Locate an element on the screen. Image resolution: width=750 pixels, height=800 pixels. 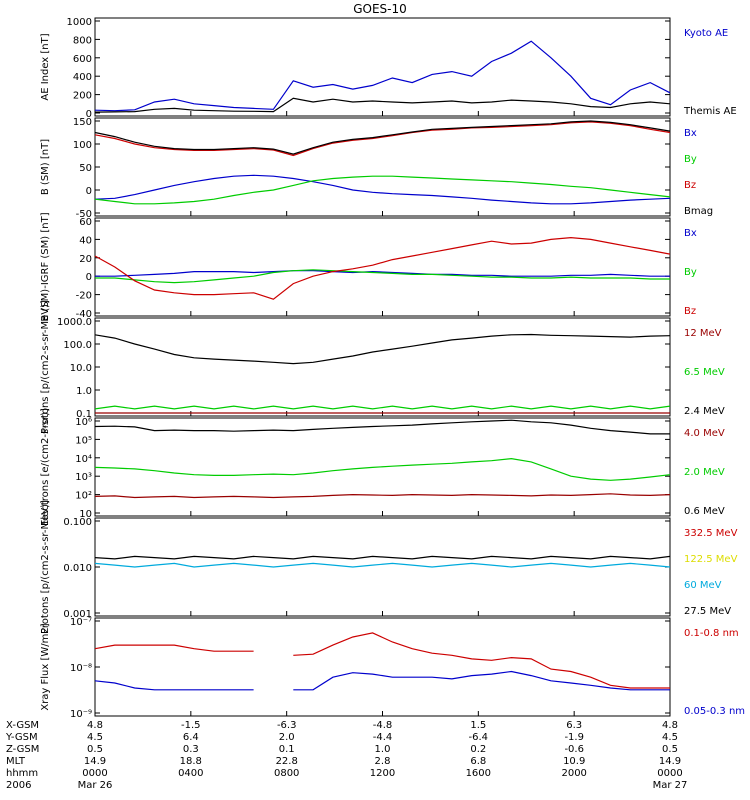
x-axis-value: -6.3 is located at coordinates (287, 725).